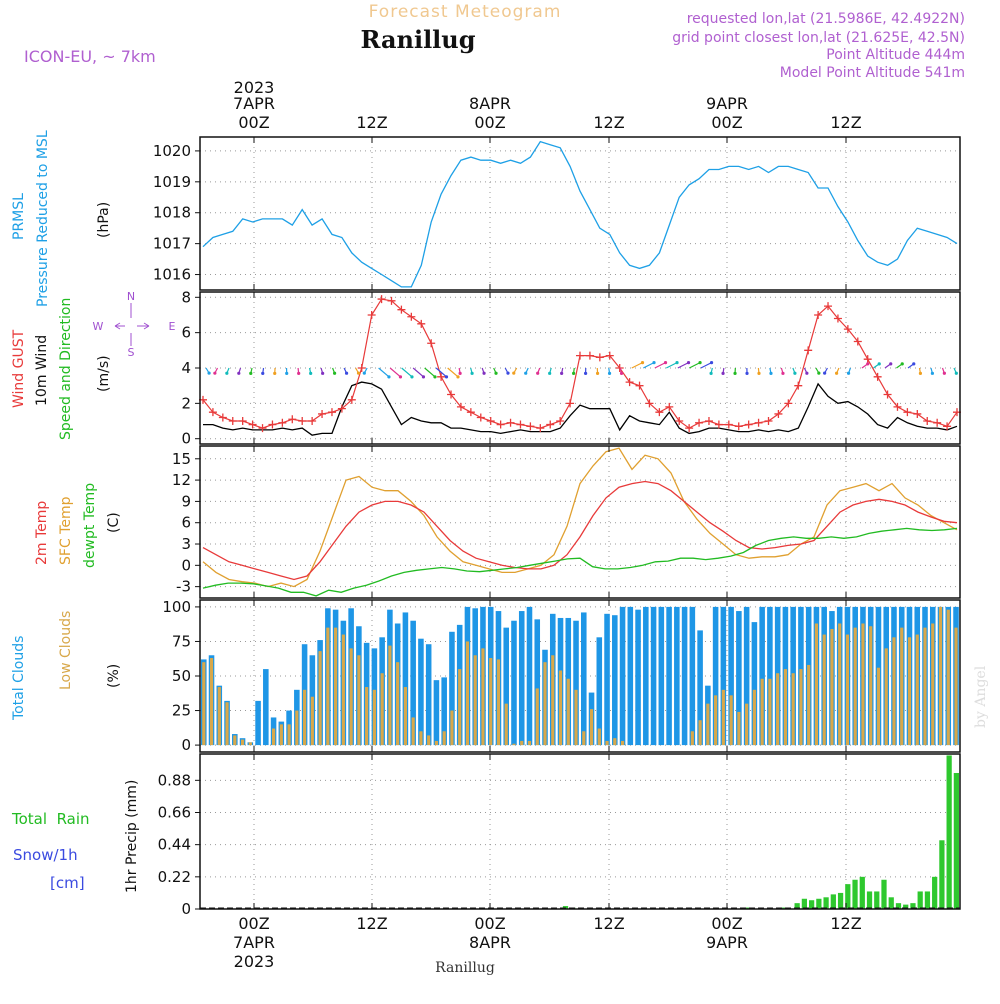  Describe the element at coordinates (465, 968) in the screenshot. I see `footer-location: Ranillug` at that location.